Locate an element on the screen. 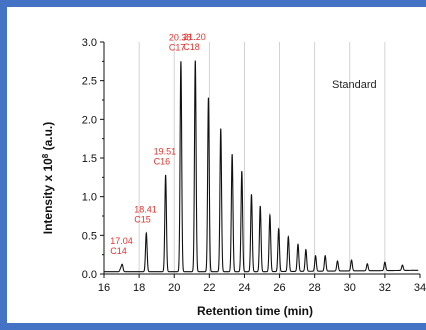  x-tick-label: 24 is located at coordinates (244, 288).